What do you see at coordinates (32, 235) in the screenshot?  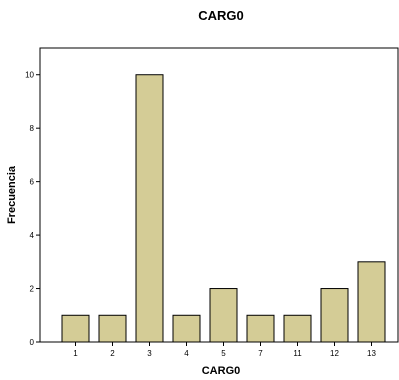 I see `y-tick-label: 4` at bounding box center [32, 235].